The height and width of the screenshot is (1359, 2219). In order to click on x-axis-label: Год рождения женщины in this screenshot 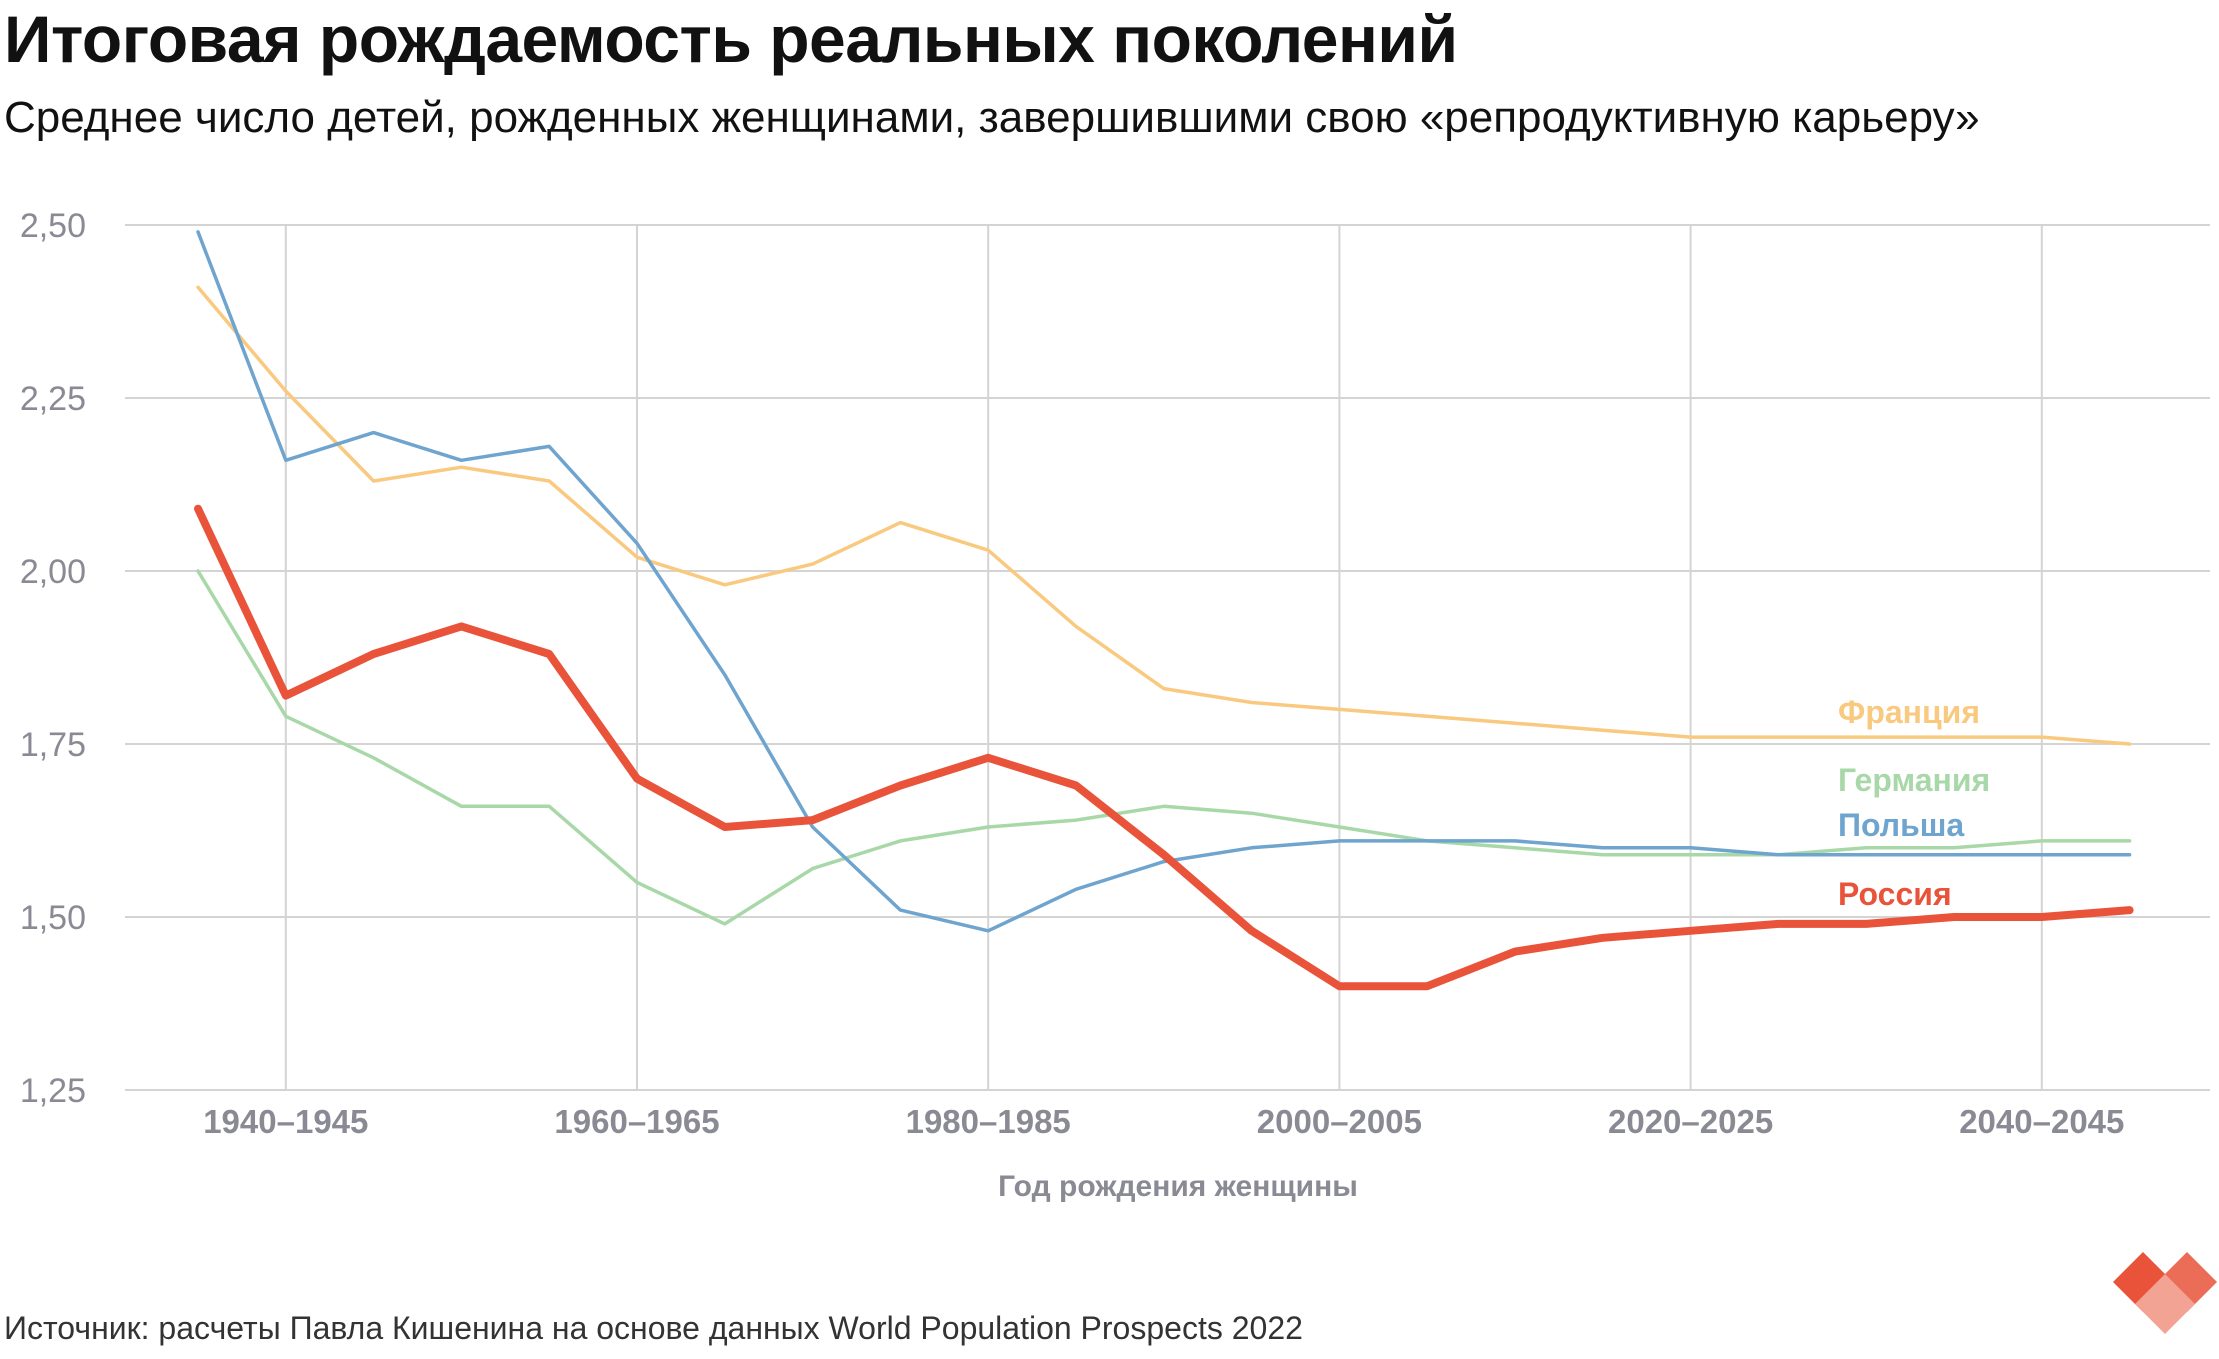, I will do `click(1178, 1186)`.